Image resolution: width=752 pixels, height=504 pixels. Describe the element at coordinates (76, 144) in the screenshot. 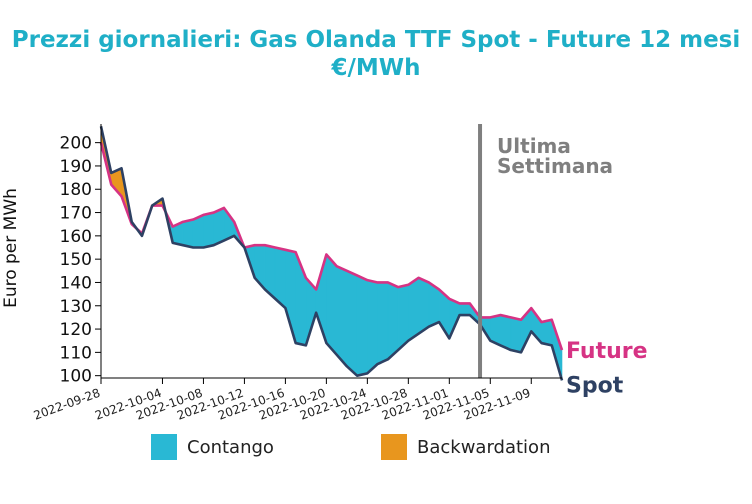

I see `y-tick-label: 200` at that location.